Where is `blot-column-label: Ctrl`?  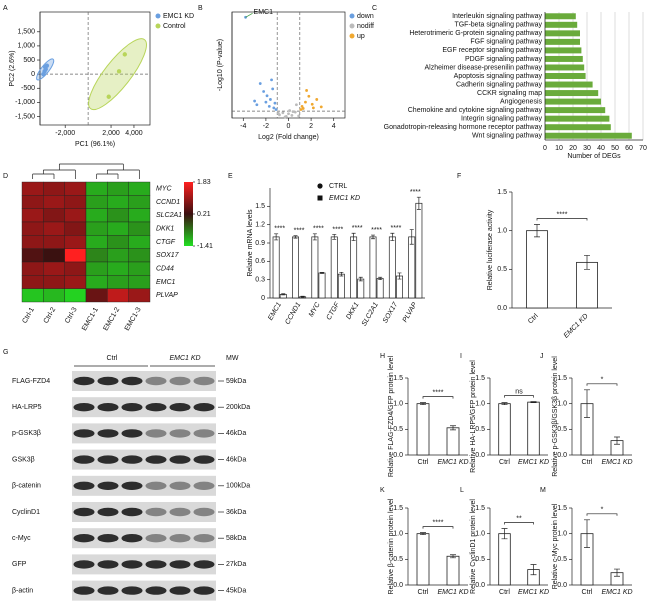 blot-column-label: Ctrl is located at coordinates (112, 358).